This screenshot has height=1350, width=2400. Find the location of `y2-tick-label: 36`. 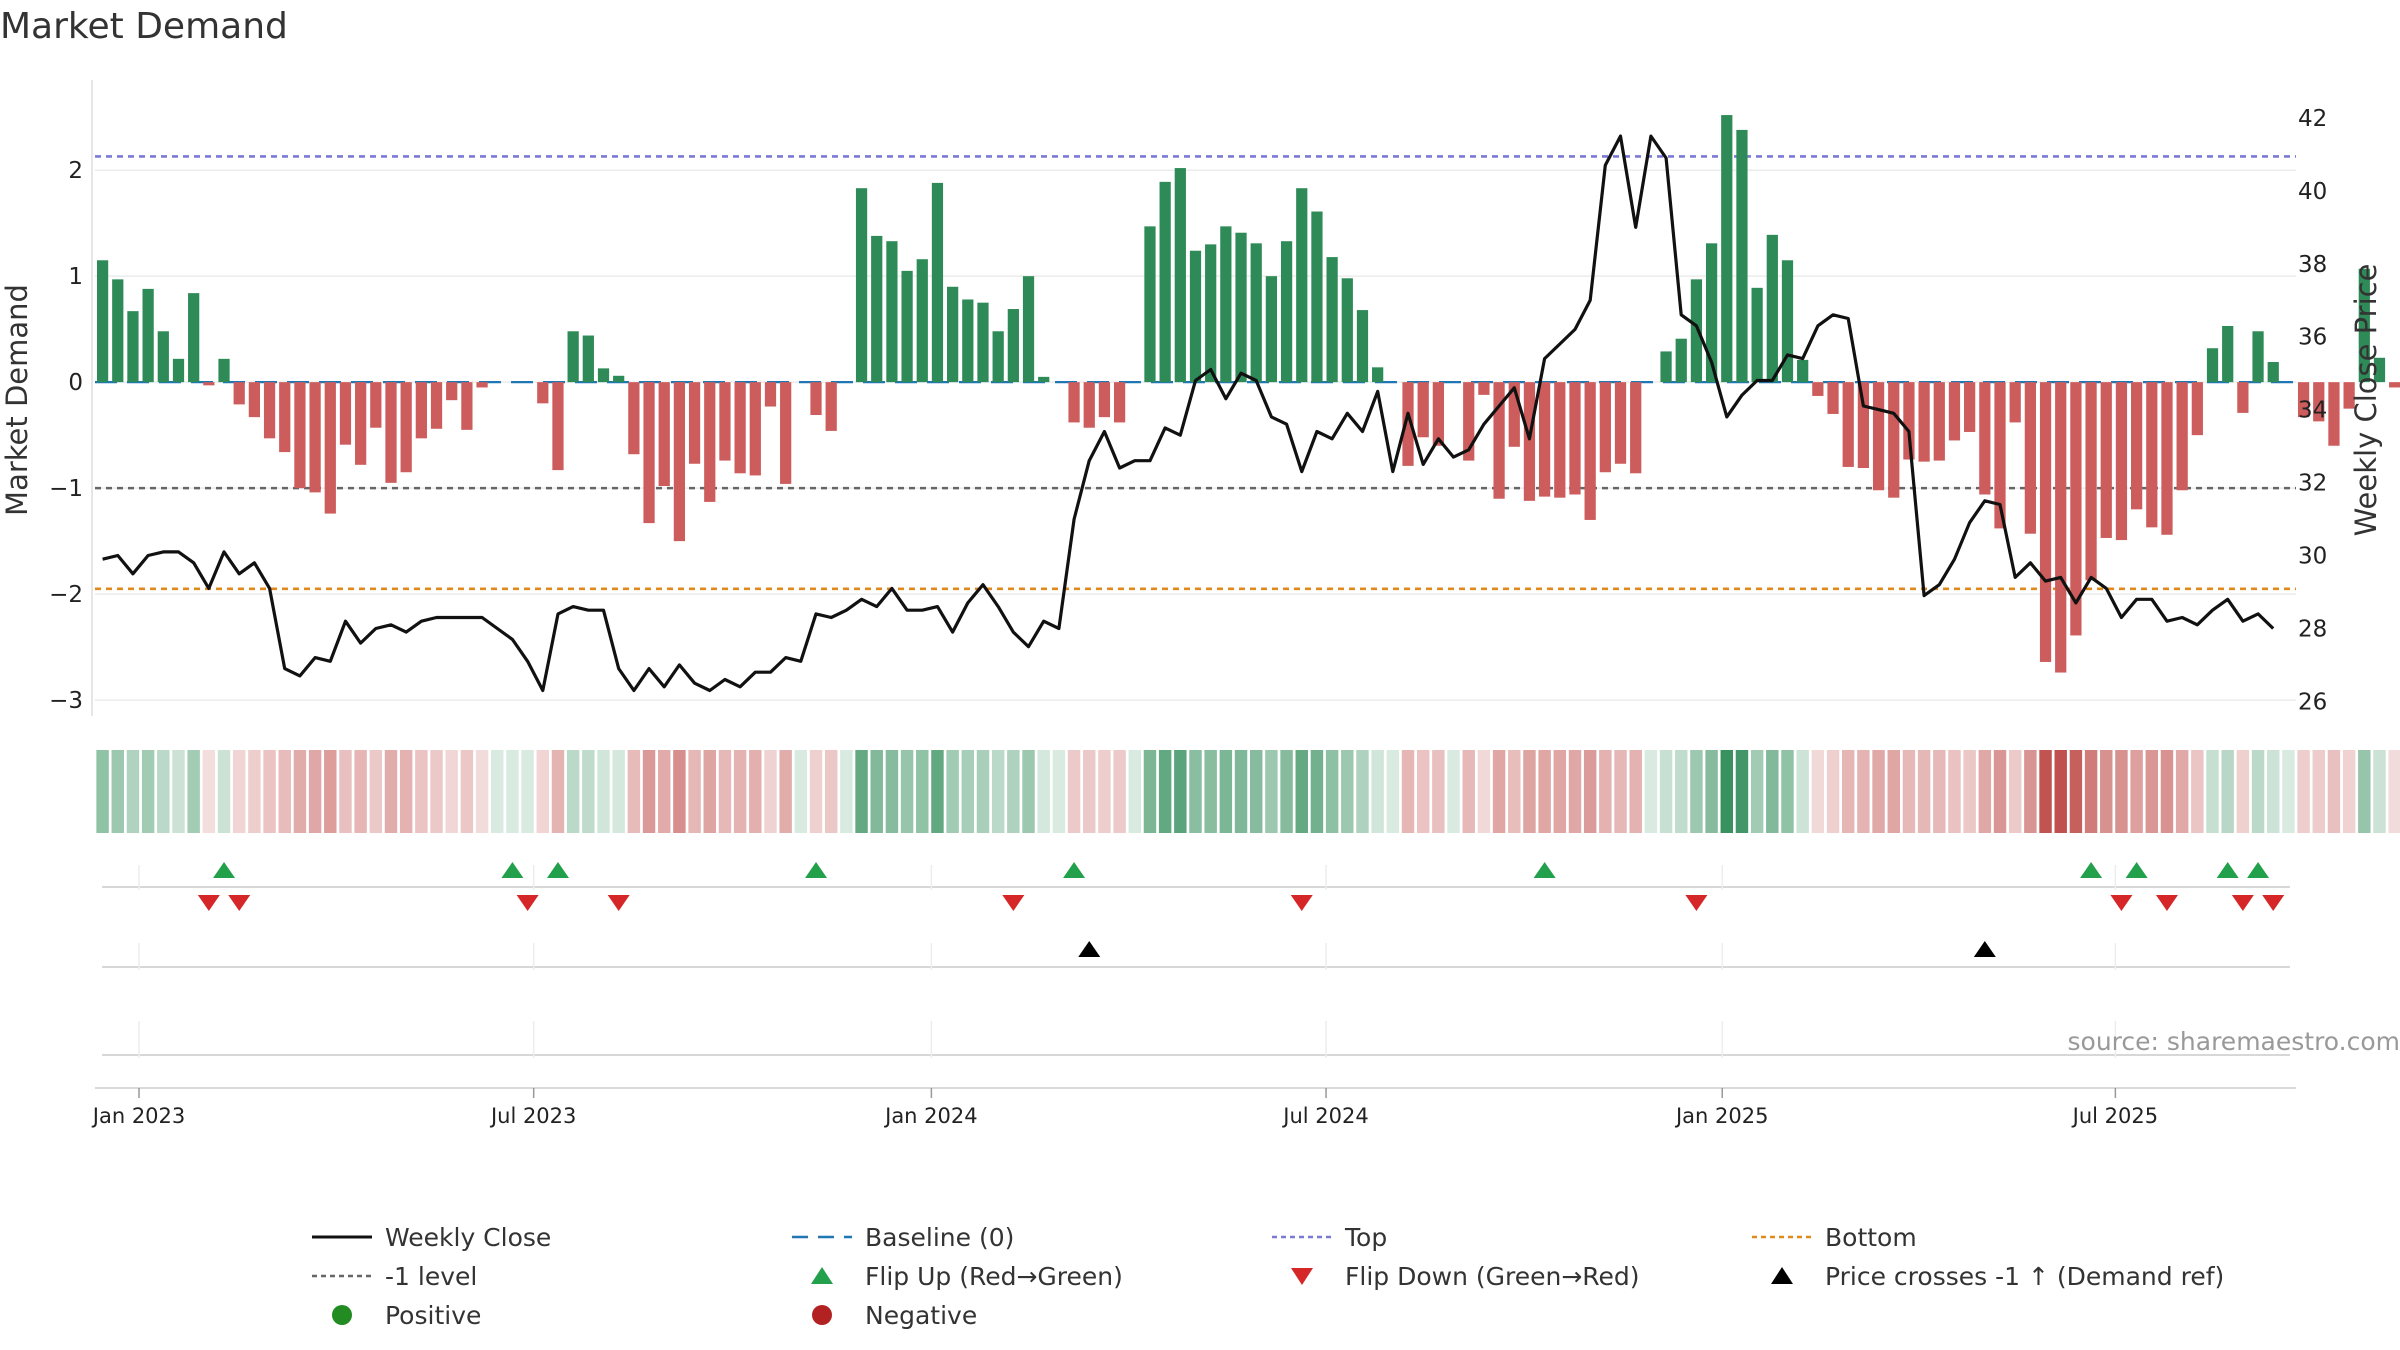

y2-tick-label: 36 is located at coordinates (2312, 338).